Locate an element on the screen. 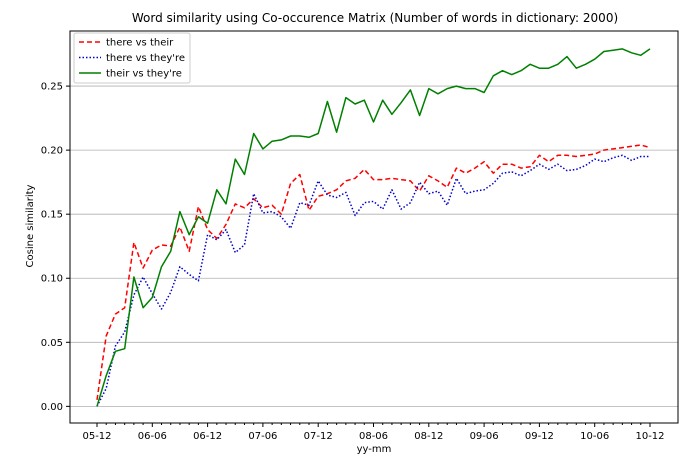 Image resolution: width=695 pixels, height=464 pixels. y-axis-label: Cosine similarity is located at coordinates (30, 225).